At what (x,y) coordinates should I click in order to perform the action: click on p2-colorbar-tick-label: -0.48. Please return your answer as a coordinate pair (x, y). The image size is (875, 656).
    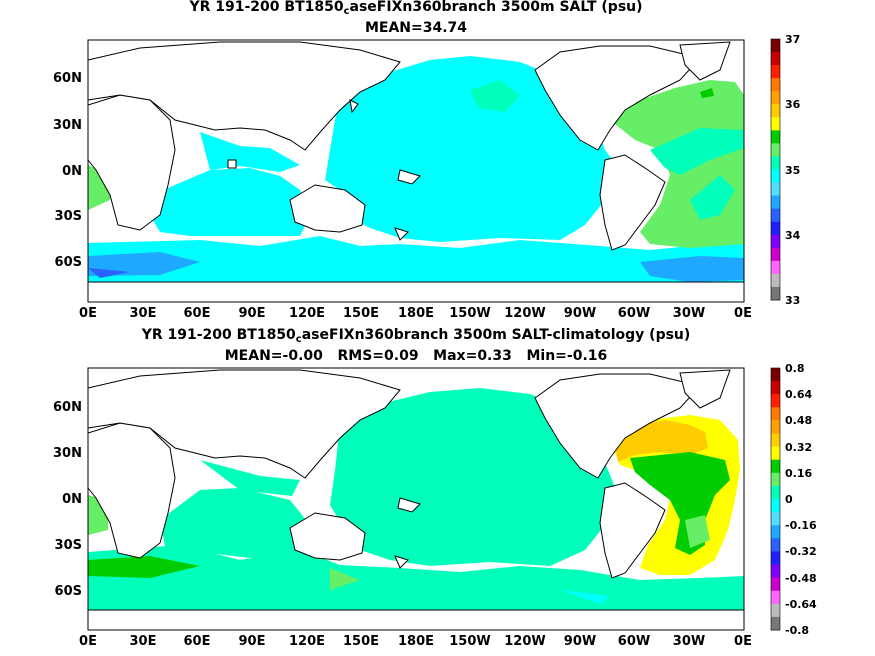
    Looking at the image, I should click on (801, 578).